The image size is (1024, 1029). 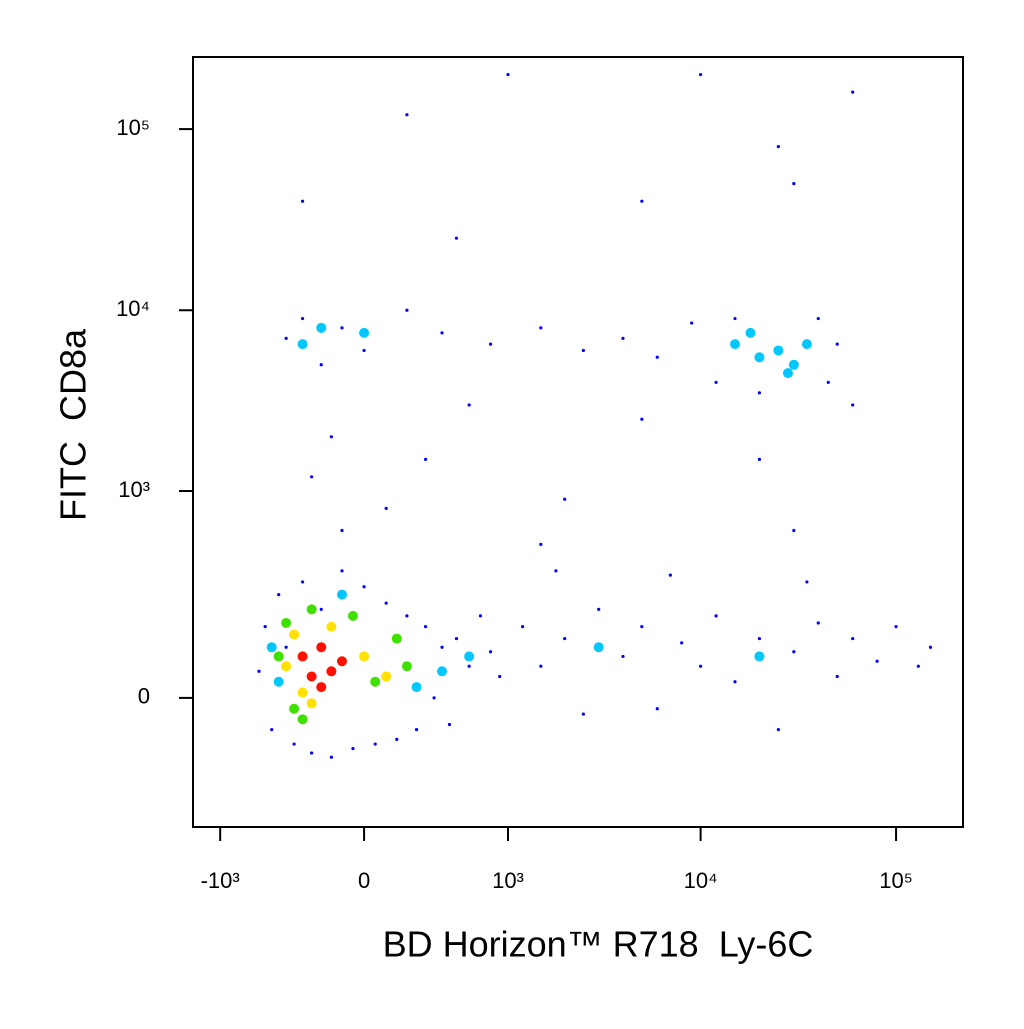 What do you see at coordinates (133, 127) in the screenshot?
I see `y-tick-label: 10⁵` at bounding box center [133, 127].